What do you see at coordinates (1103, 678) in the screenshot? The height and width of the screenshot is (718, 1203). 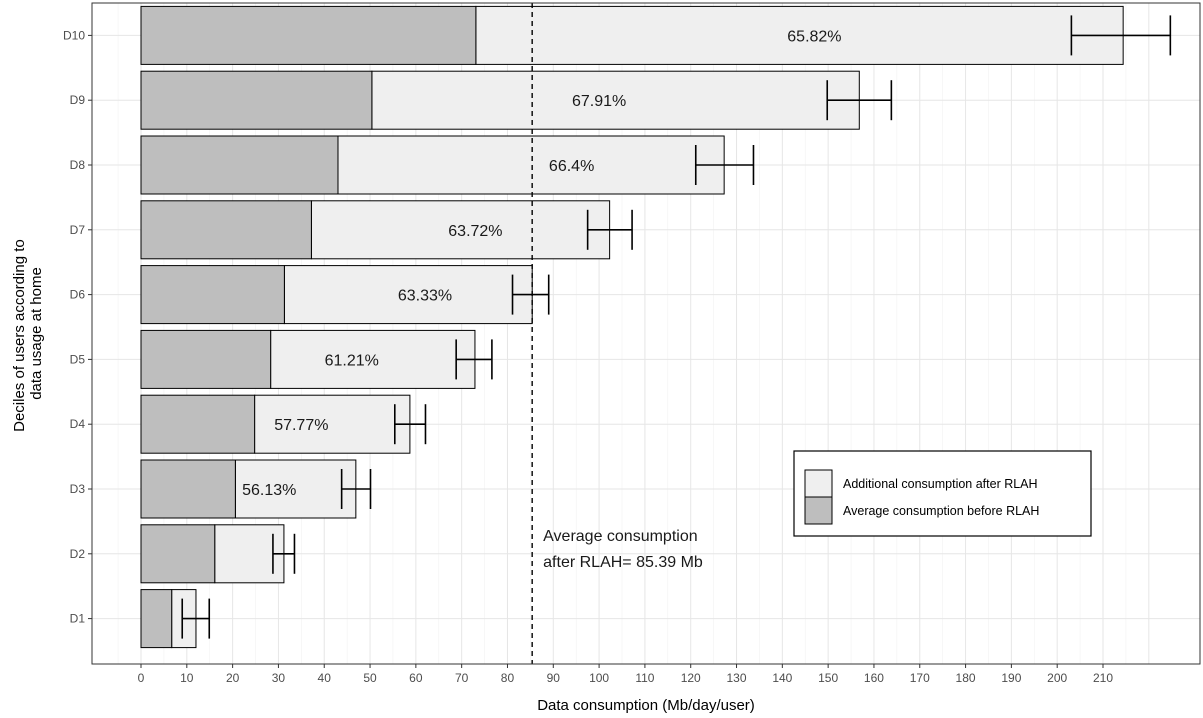 I see `x-tick-label: 210` at bounding box center [1103, 678].